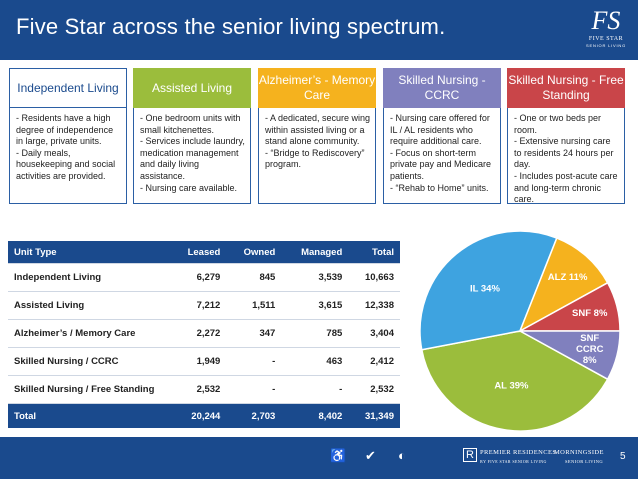 This screenshot has height=479, width=638. Describe the element at coordinates (584, 461) in the screenshot. I see `morningside-subtitle: SENIOR LIVING` at that location.